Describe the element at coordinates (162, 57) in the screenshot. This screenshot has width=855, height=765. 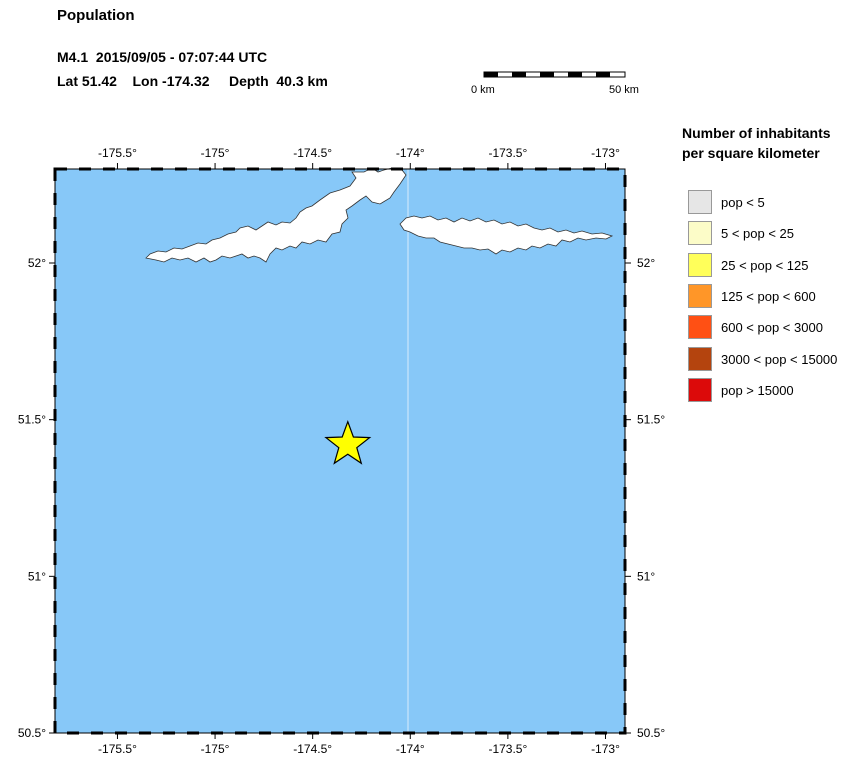
I see `event-magnitude-time: M4.1 2015/09/05 - 07:07:44 UTC` at that location.